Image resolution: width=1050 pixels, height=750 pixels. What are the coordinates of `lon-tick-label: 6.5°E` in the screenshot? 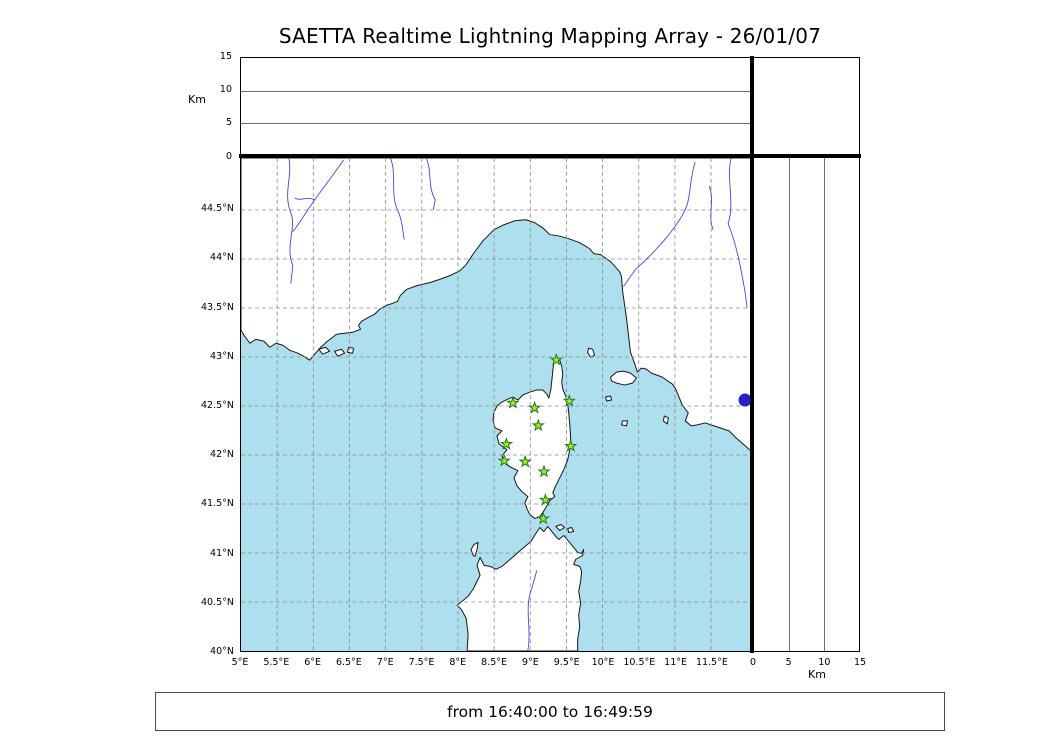 It's located at (348, 662).